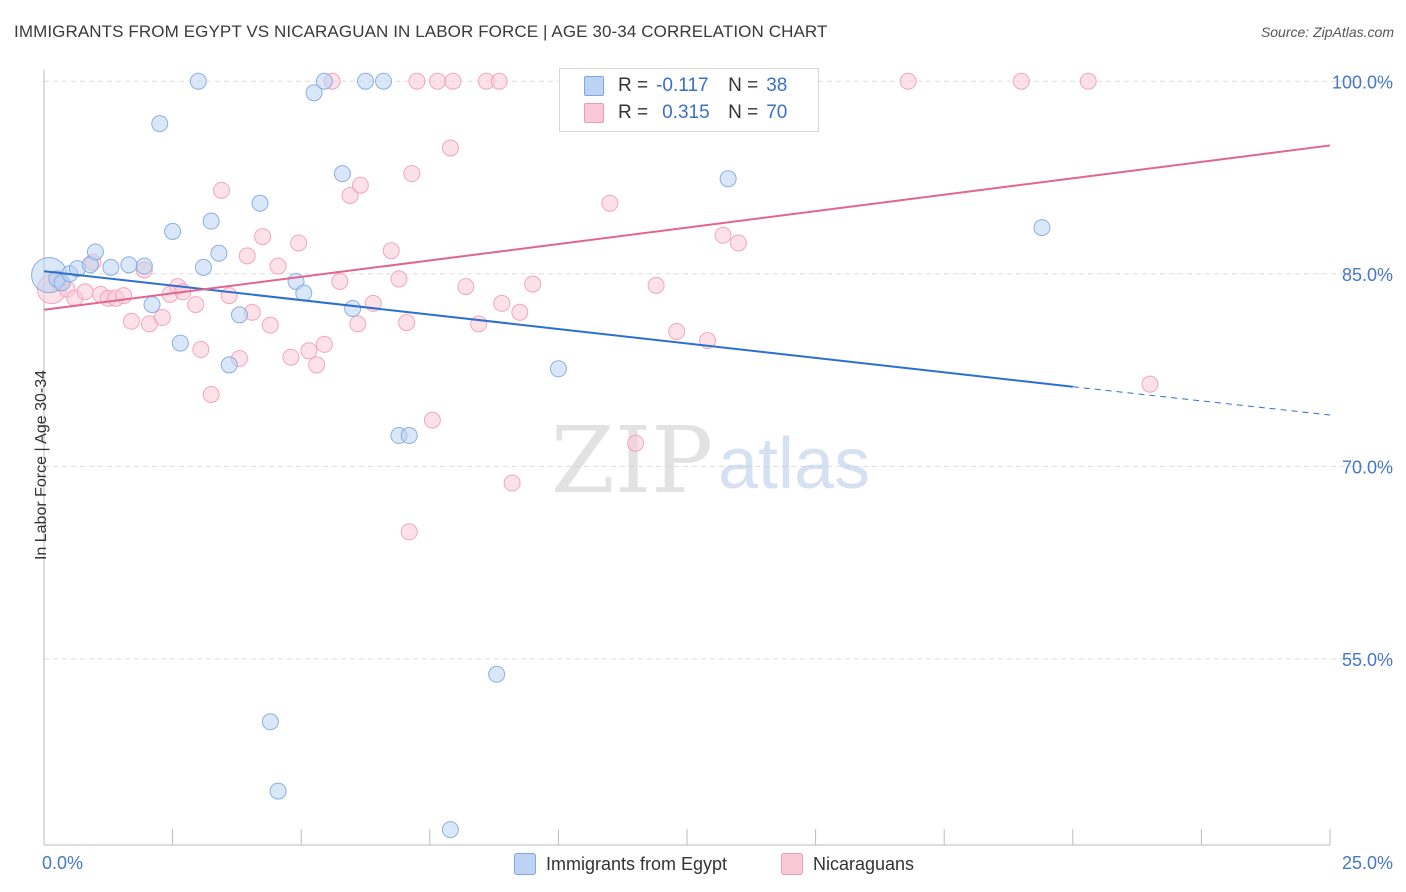 This screenshot has height=892, width=1406. I want to click on correlation-legend: R = -0.117 N = 38 R = 0.315 N = 70, so click(689, 100).